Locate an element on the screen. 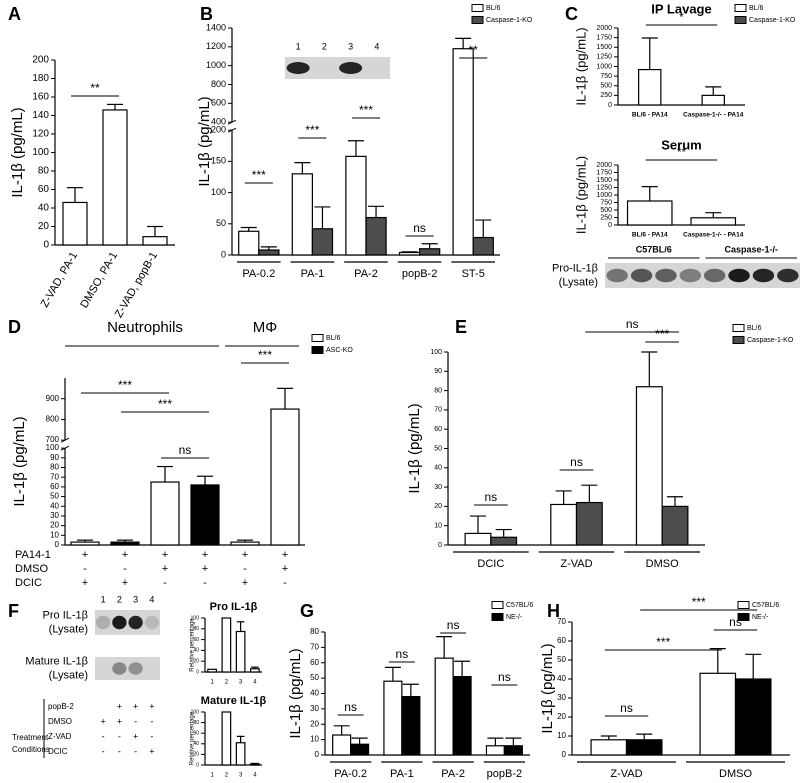 Image resolution: width=800 pixels, height=783 pixels. y-tick-label: 0 is located at coordinates (57, 544).